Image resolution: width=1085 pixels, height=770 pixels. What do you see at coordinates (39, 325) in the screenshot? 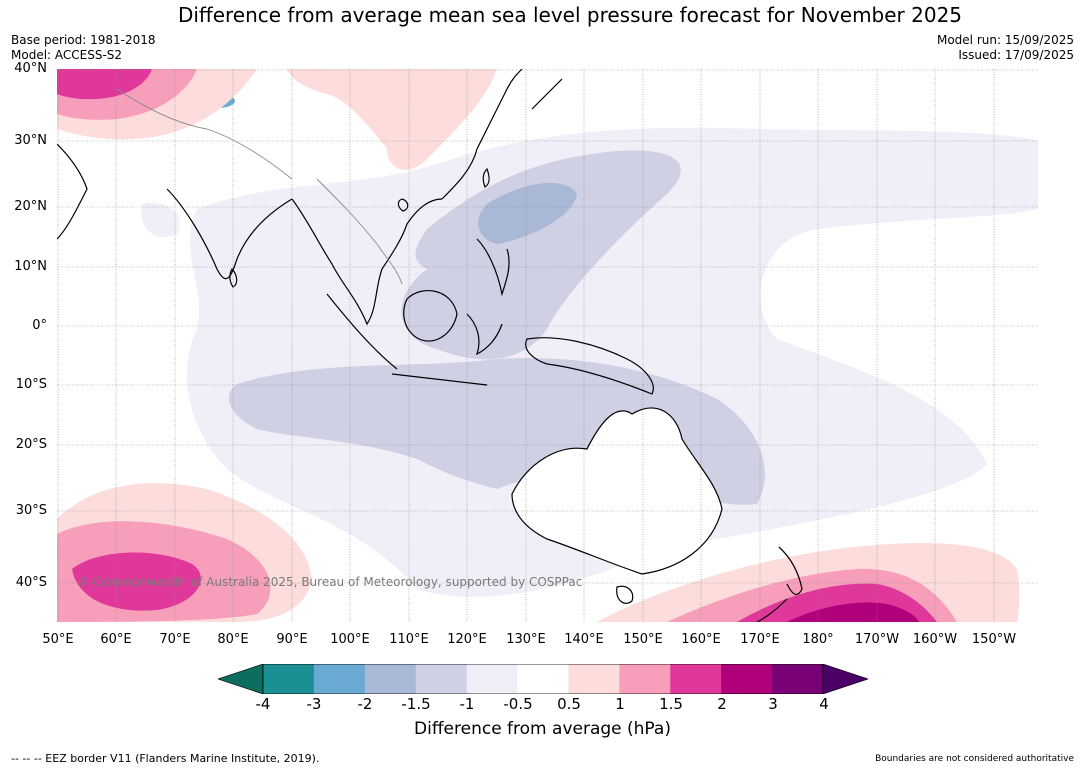
I see `lat-label: 0°` at bounding box center [39, 325].